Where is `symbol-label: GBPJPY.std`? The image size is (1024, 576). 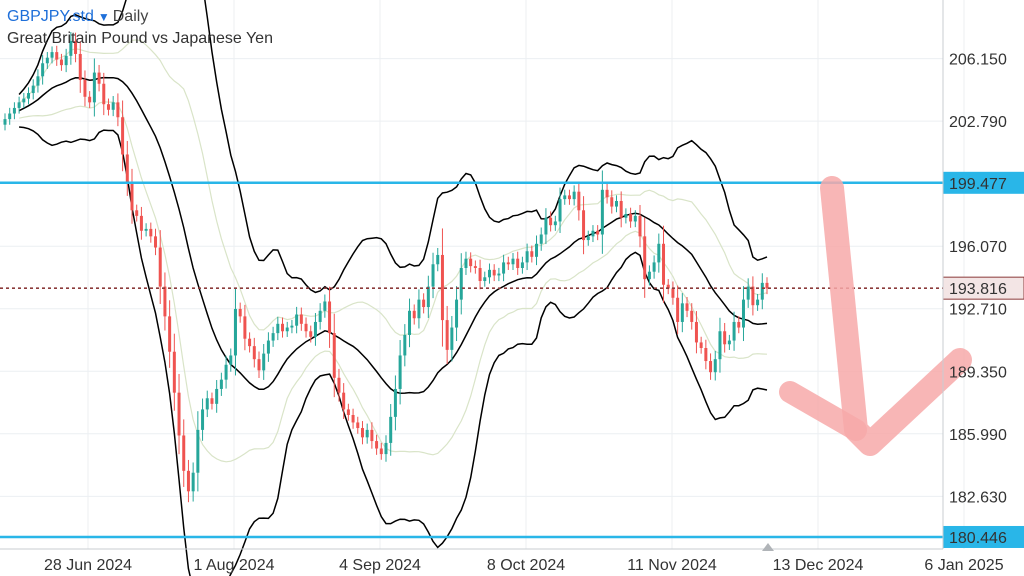 symbol-label: GBPJPY.std is located at coordinates (50, 16).